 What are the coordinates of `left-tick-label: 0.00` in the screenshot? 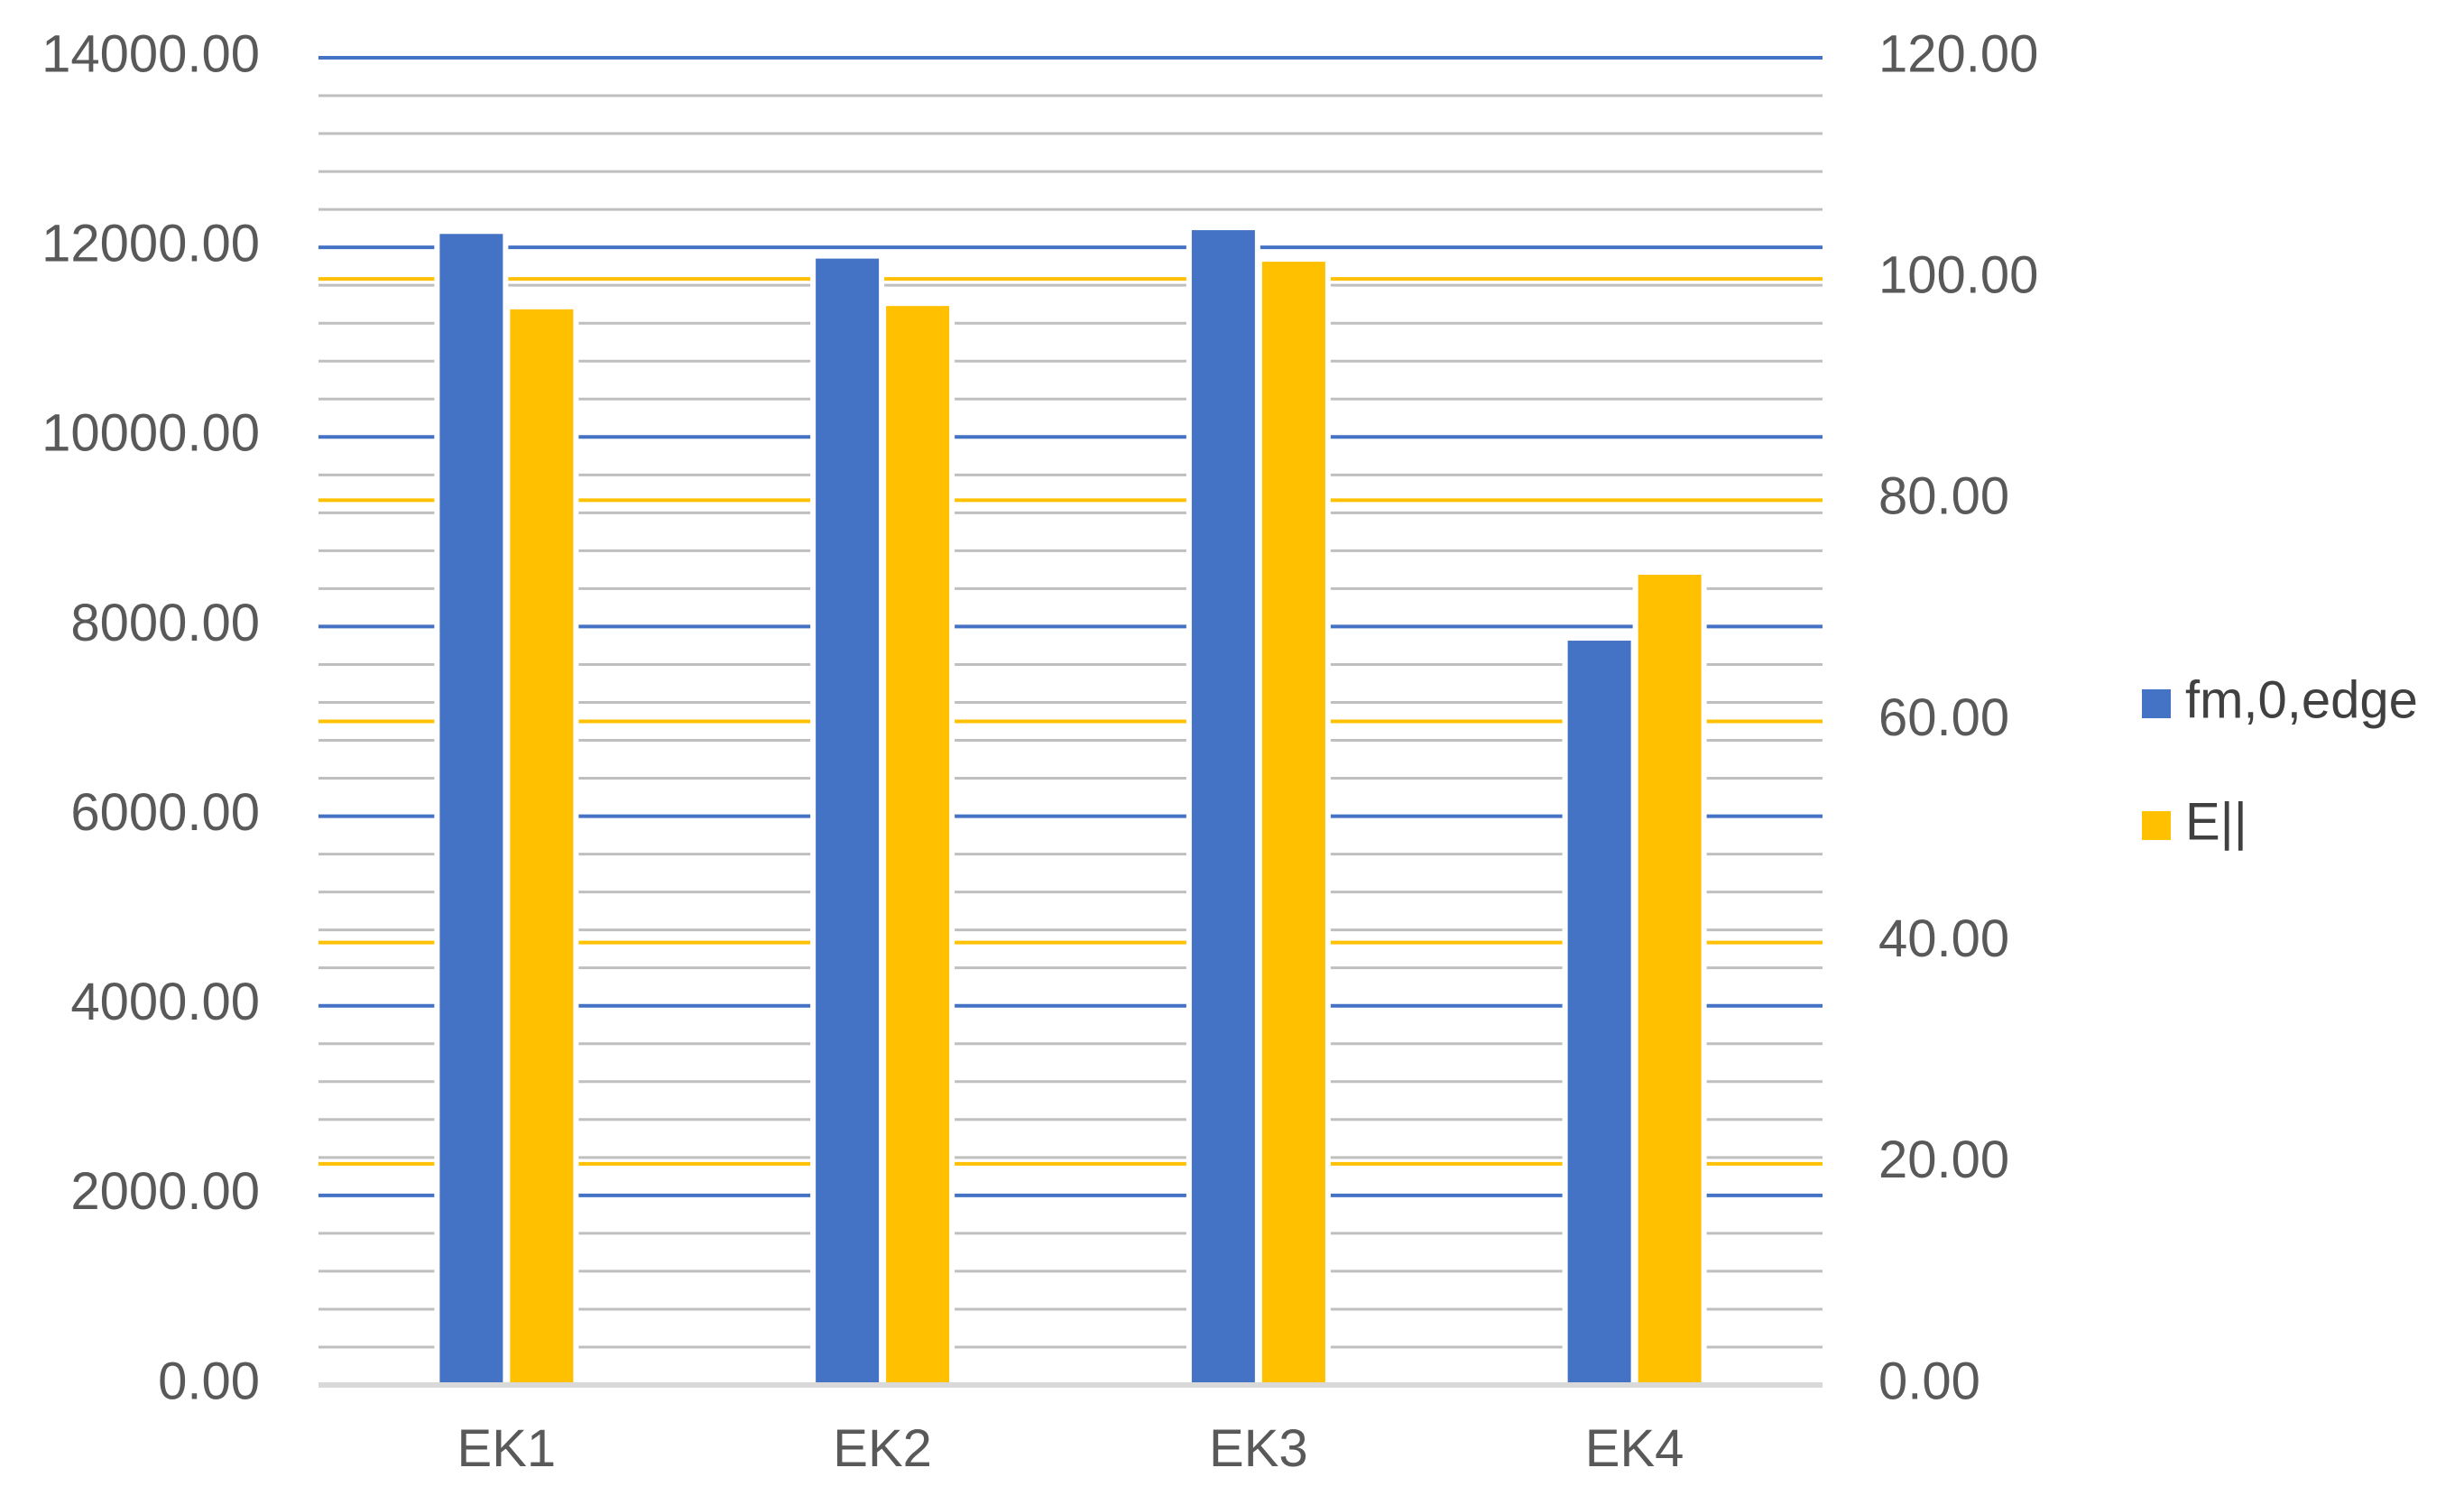 It's located at (209, 1381).